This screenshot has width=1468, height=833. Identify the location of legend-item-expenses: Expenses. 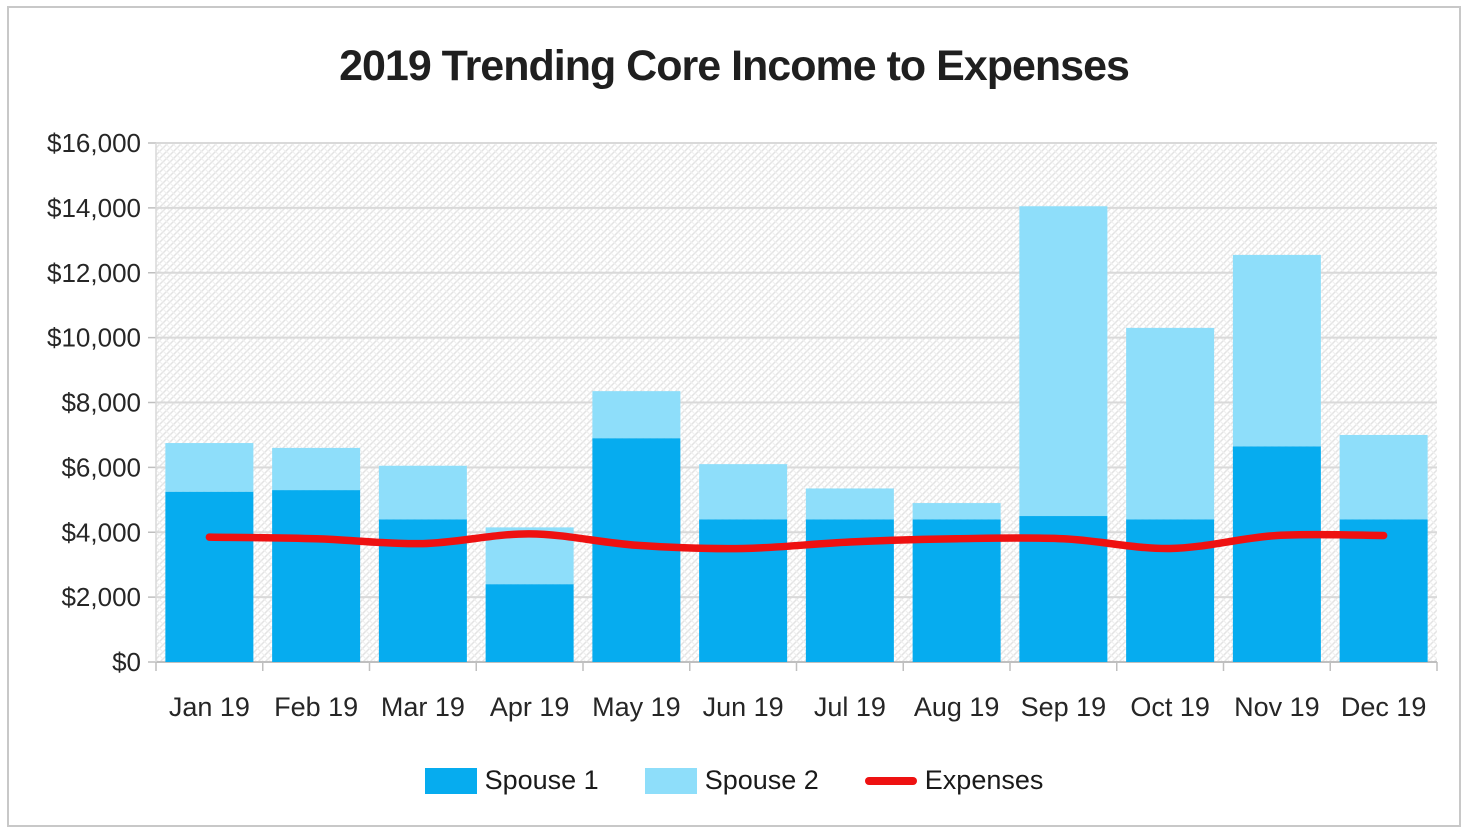
(954, 780).